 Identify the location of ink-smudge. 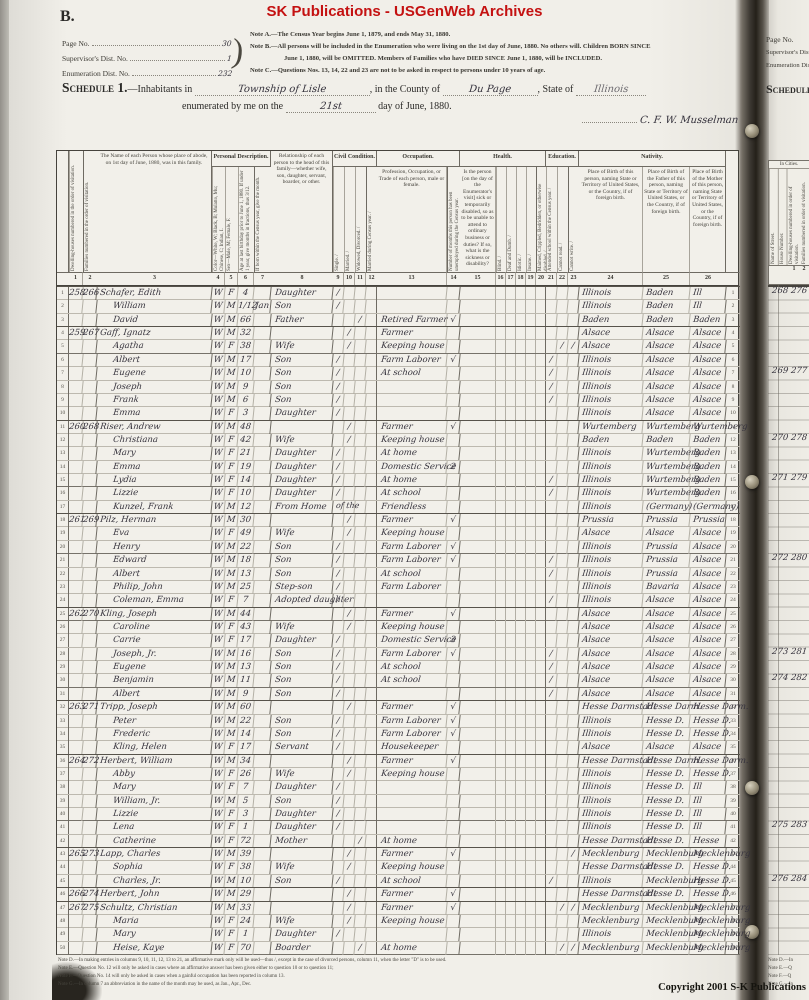
(77, 981).